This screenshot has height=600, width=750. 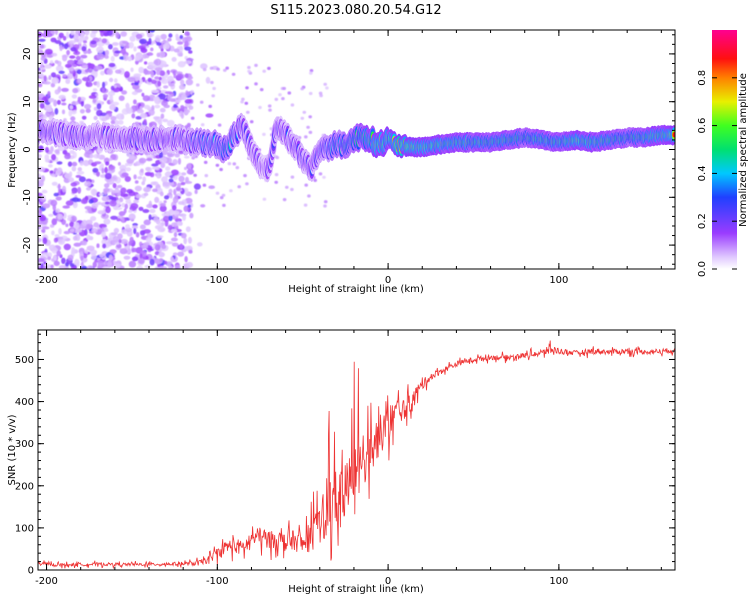 I want to click on colorbar-tick-label: 0.4, so click(x=702, y=173).